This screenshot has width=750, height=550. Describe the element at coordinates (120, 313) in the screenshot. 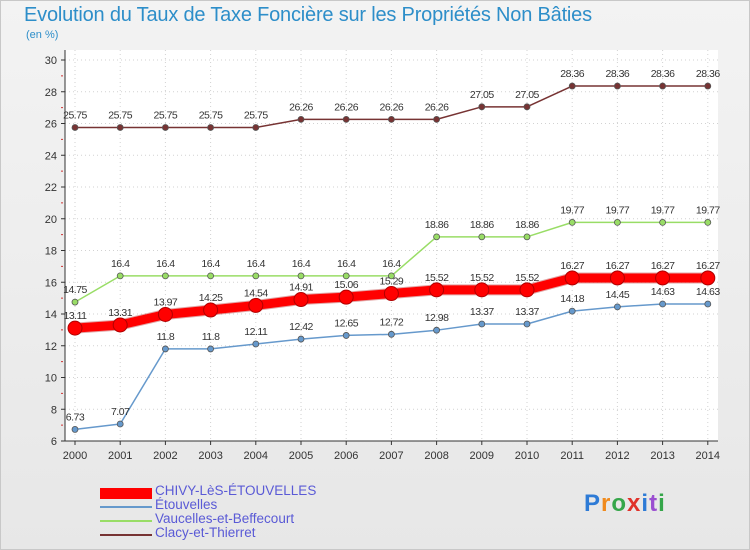

I see `data-label: 13.31` at that location.